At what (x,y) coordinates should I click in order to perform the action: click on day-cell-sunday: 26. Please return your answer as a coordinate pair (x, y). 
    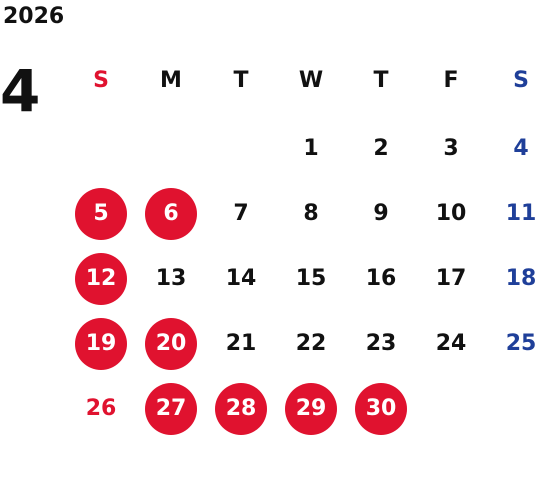
    Looking at the image, I should click on (101, 408).